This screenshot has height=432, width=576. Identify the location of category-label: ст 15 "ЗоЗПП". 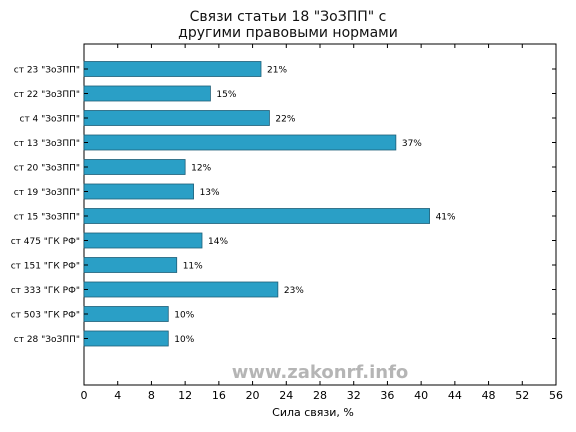
(47, 218).